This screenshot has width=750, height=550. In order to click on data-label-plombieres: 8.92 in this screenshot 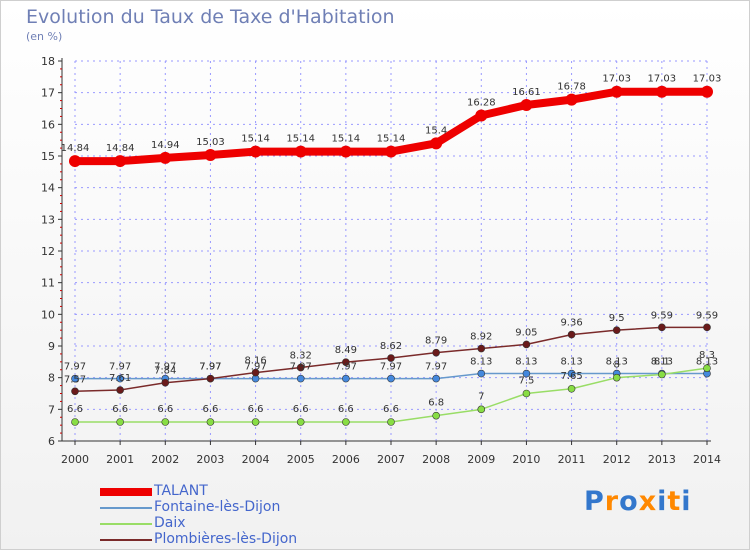, I will do `click(481, 337)`.